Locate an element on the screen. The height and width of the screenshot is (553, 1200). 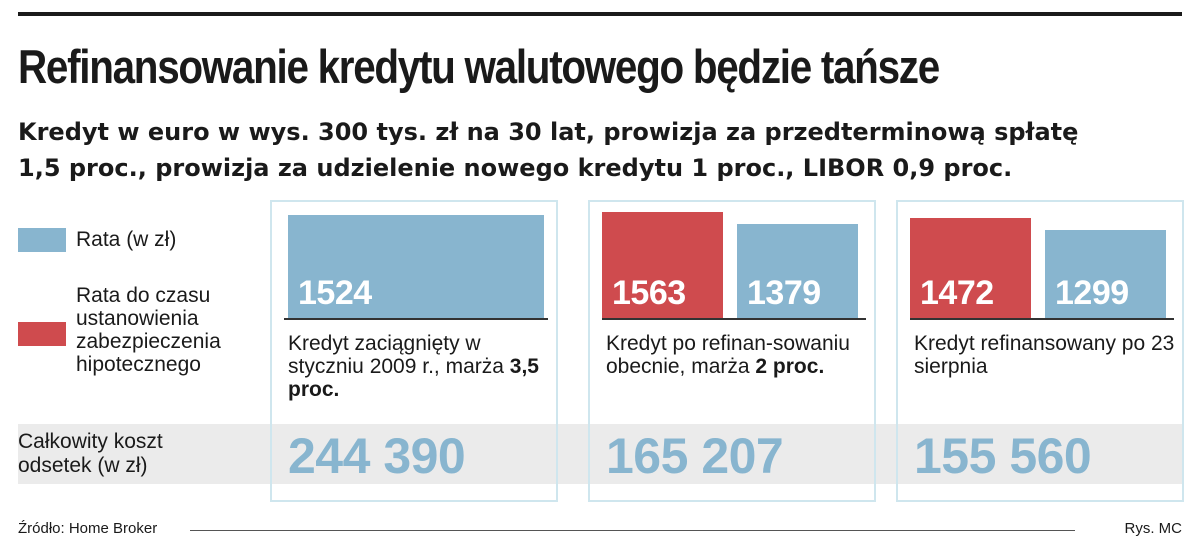
bar-plot: 1524 is located at coordinates (416, 266).